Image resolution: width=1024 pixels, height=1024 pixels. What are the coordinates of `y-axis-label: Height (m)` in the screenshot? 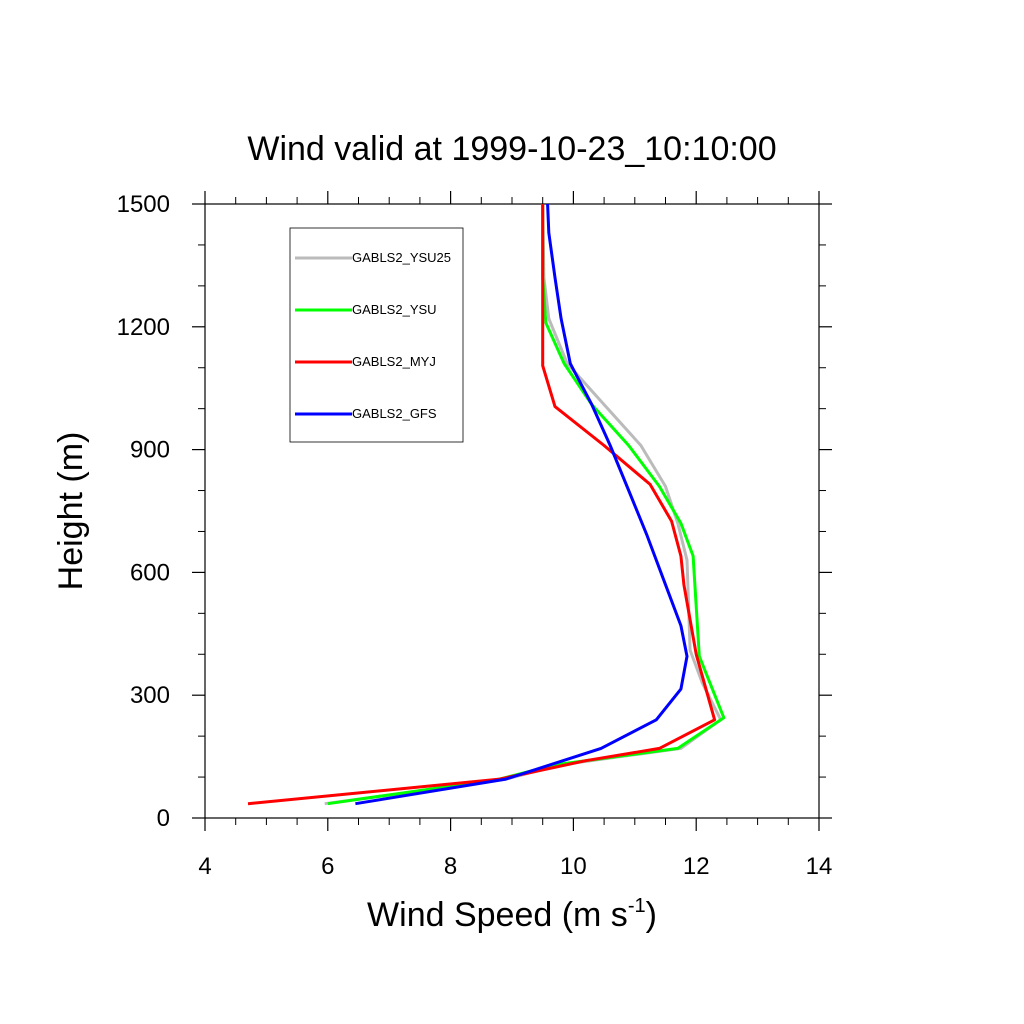 It's located at (71, 511).